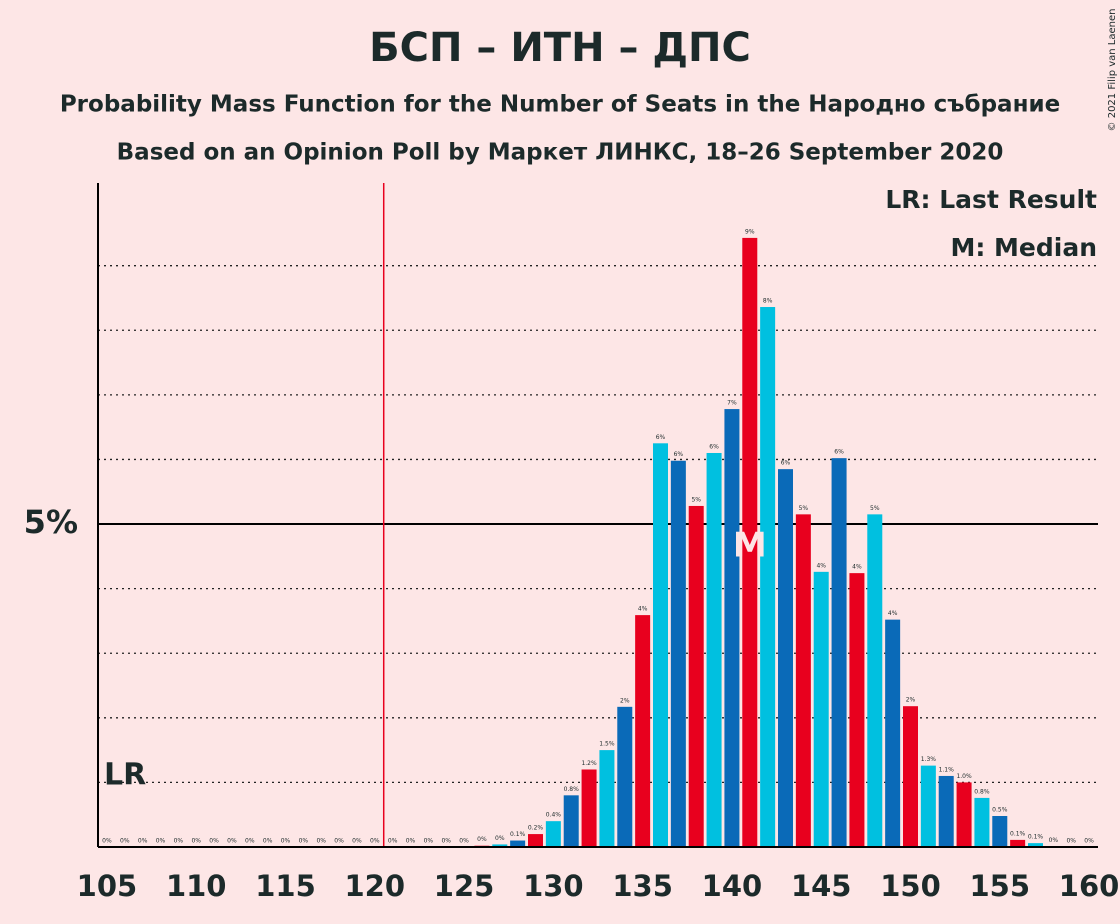 This screenshot has height=924, width=1120. What do you see at coordinates (464, 886) in the screenshot?
I see `x-tick-label: 125` at bounding box center [464, 886].